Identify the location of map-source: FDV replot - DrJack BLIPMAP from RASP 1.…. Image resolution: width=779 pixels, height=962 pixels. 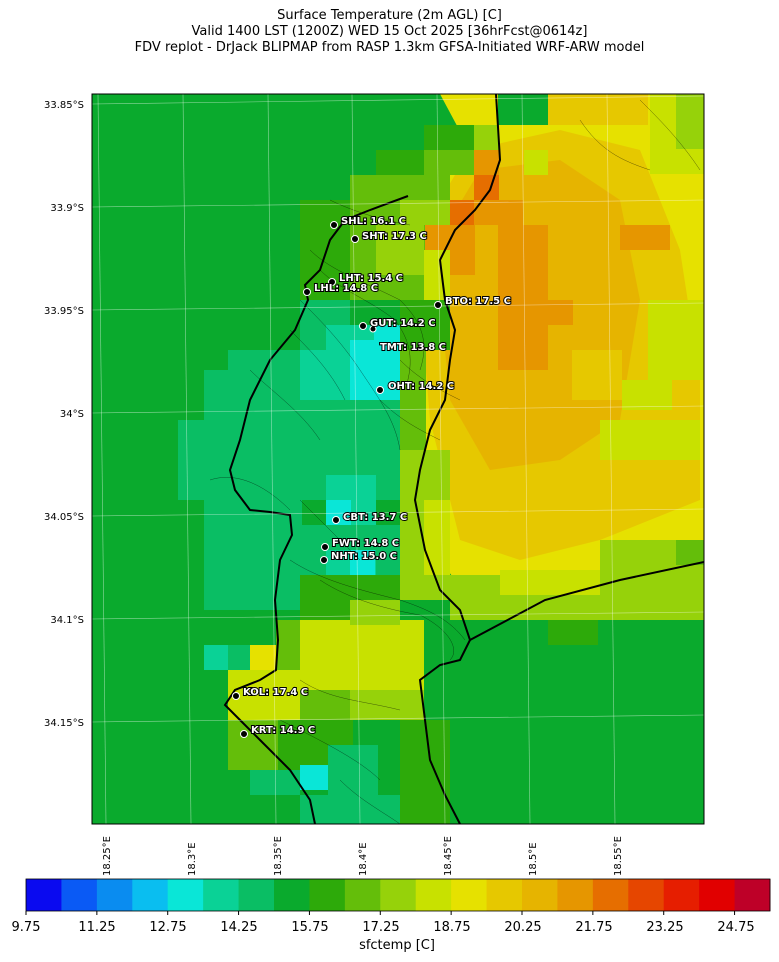
(389, 47).